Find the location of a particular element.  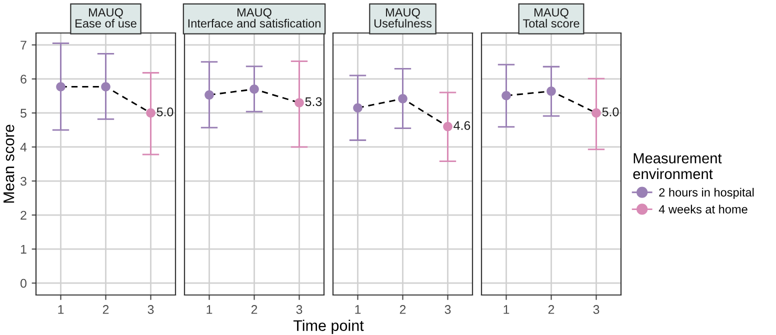

chart-title: MAUQ Ease of use is located at coordinates (106, 18).